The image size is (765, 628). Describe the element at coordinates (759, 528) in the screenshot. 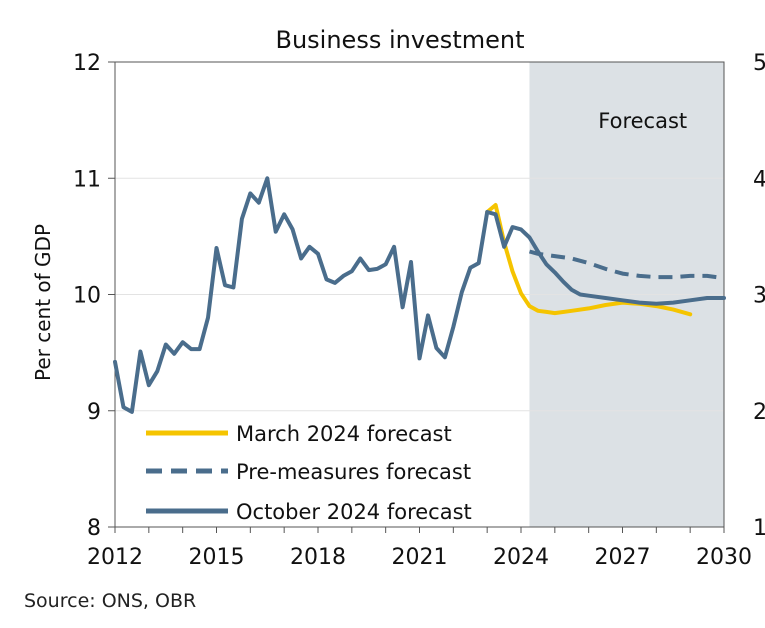

I see `right-axis-tick-label: 1` at that location.